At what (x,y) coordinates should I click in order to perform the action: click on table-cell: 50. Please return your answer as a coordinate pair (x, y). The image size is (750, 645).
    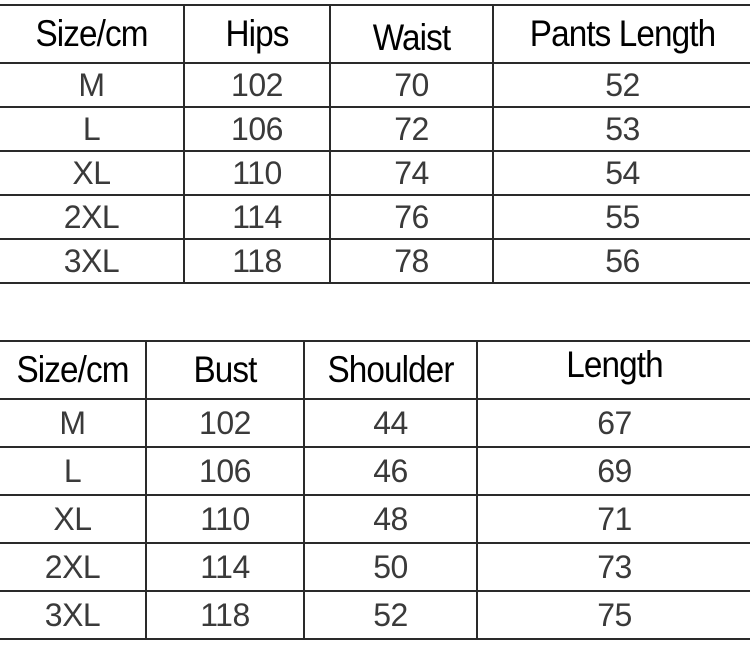
    Looking at the image, I should click on (390, 567).